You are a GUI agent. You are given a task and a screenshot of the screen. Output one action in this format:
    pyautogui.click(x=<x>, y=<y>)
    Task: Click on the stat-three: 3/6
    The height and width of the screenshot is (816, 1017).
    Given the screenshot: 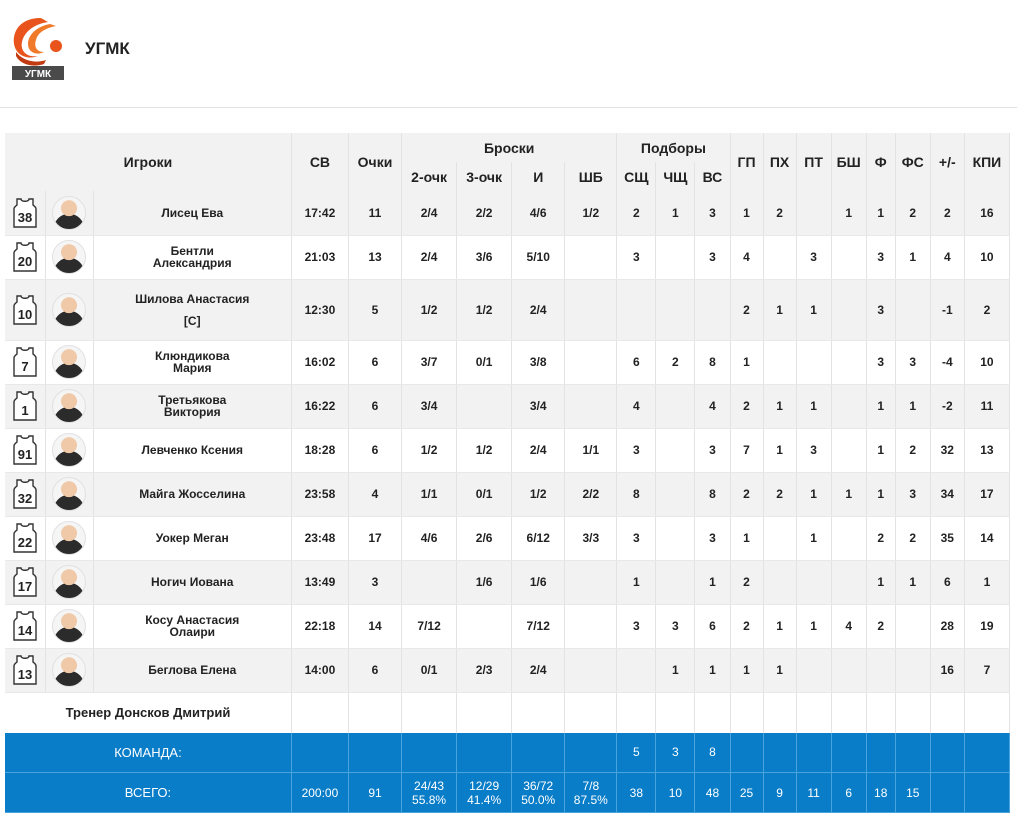 What is the action you would take?
    pyautogui.click(x=484, y=257)
    